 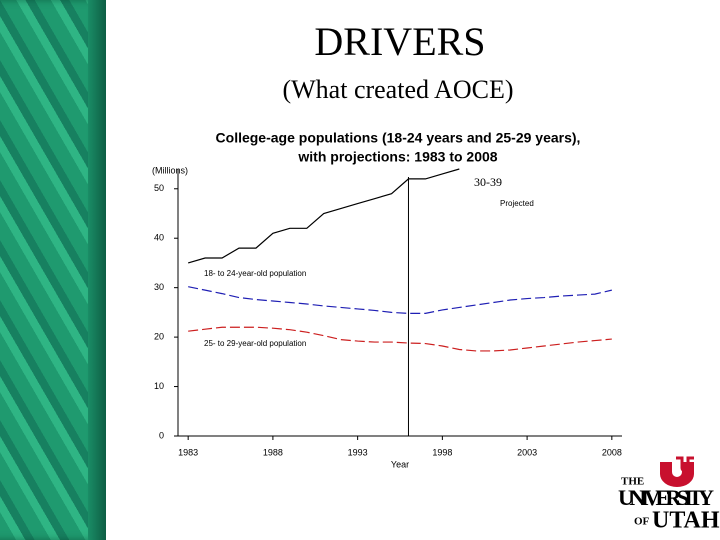 I want to click on y-tick-label: 30, so click(x=159, y=287).